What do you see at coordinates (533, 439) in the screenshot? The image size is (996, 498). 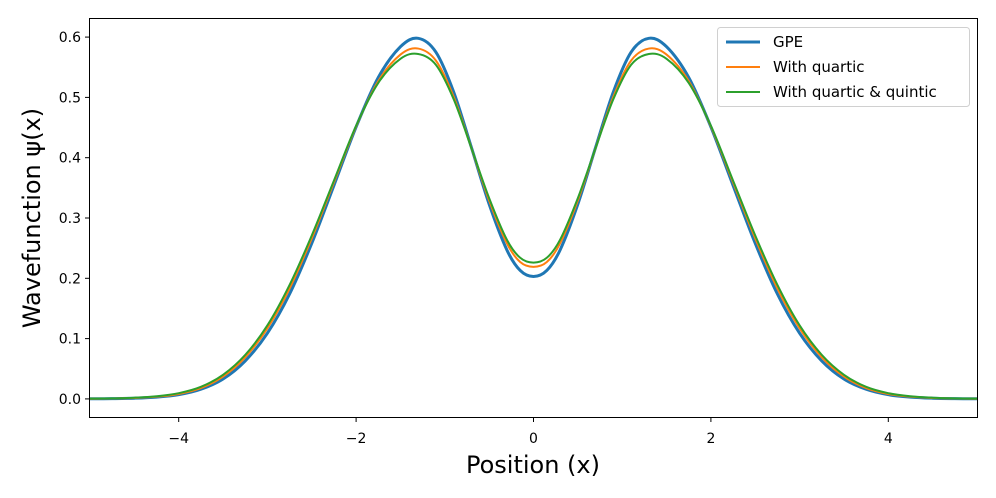 I see `x-tick-label: 0` at bounding box center [533, 439].